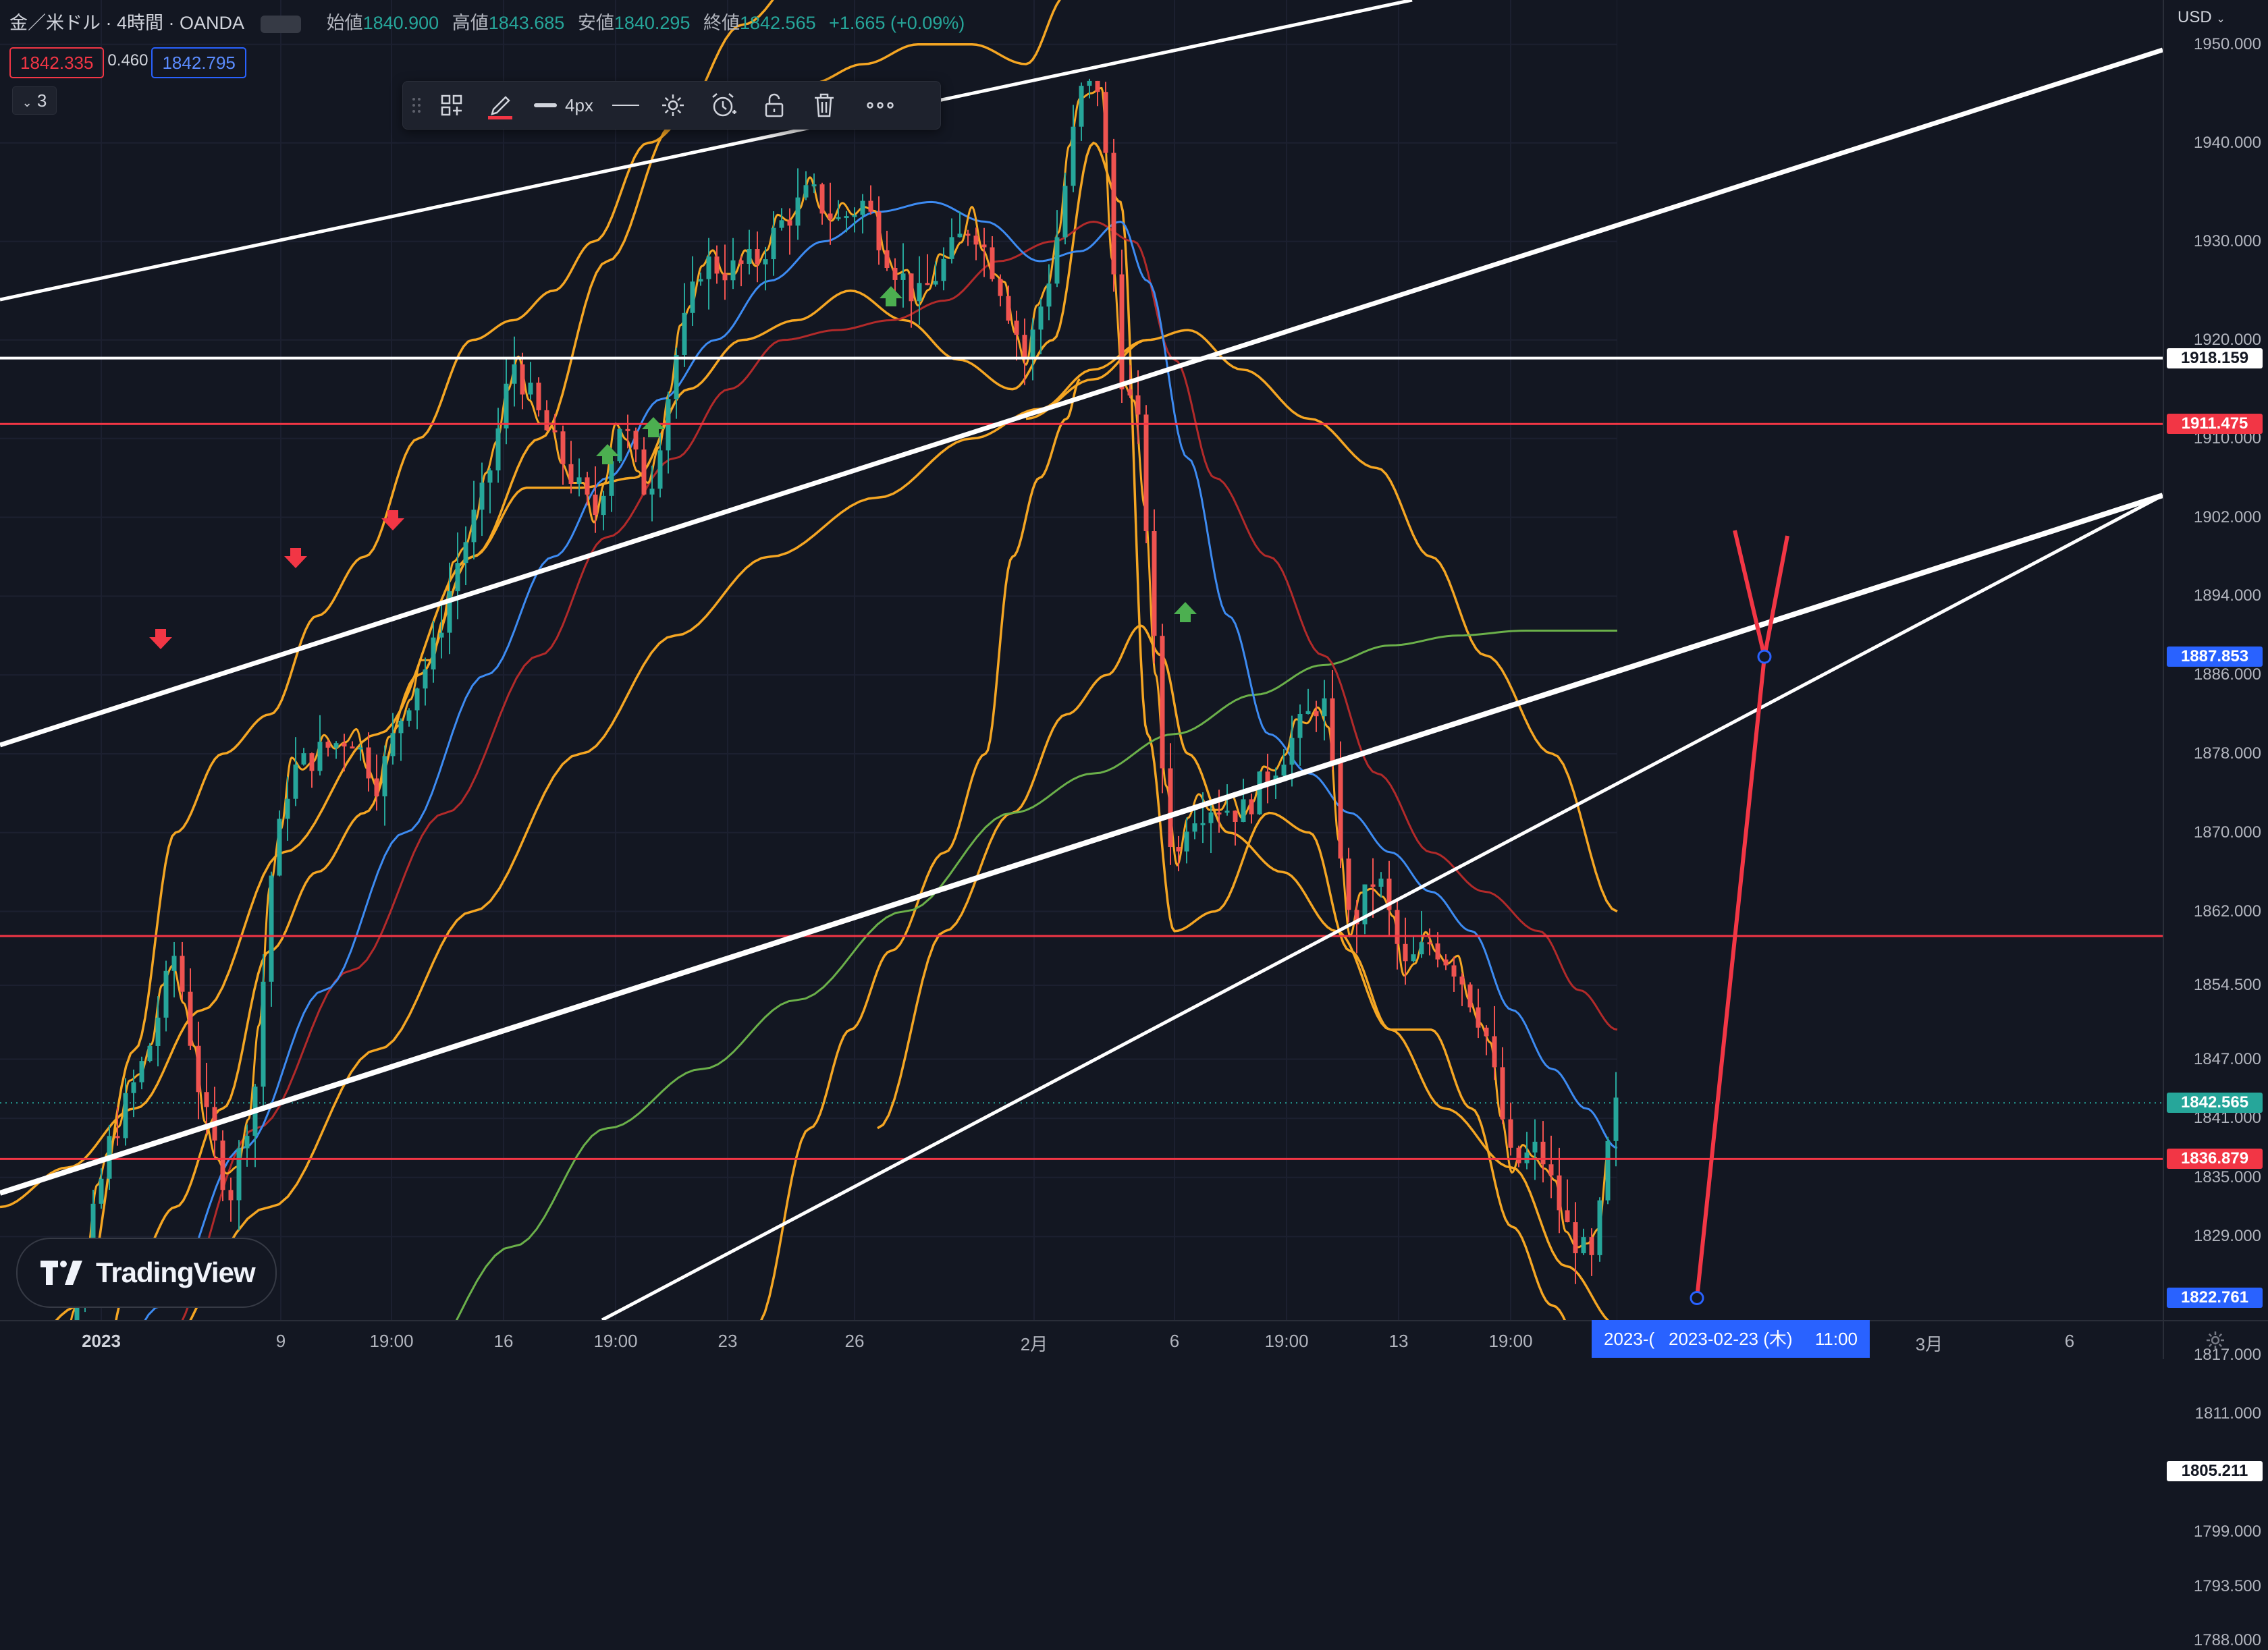  What do you see at coordinates (1697, 1297) in the screenshot?
I see `projection-handle-start` at bounding box center [1697, 1297].